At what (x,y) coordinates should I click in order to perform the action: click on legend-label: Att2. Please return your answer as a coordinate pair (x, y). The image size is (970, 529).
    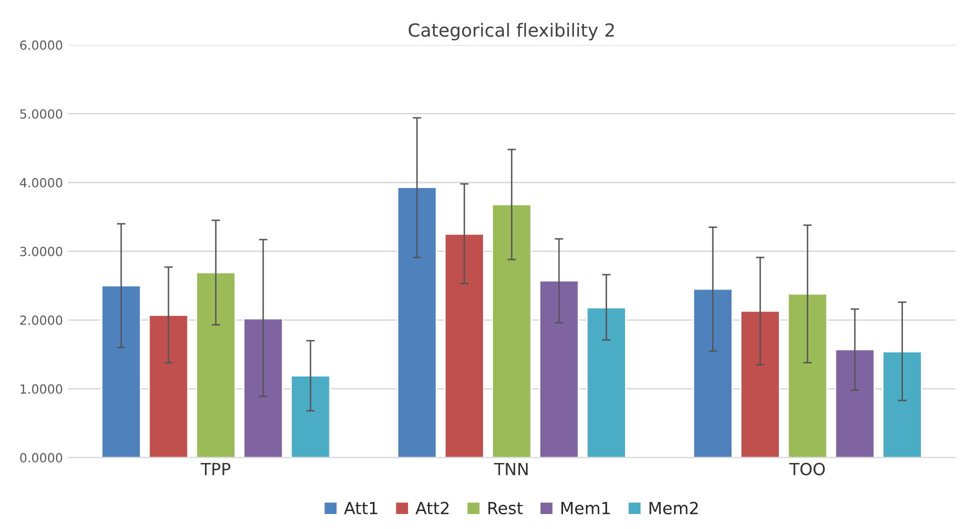
    Looking at the image, I should click on (432, 508).